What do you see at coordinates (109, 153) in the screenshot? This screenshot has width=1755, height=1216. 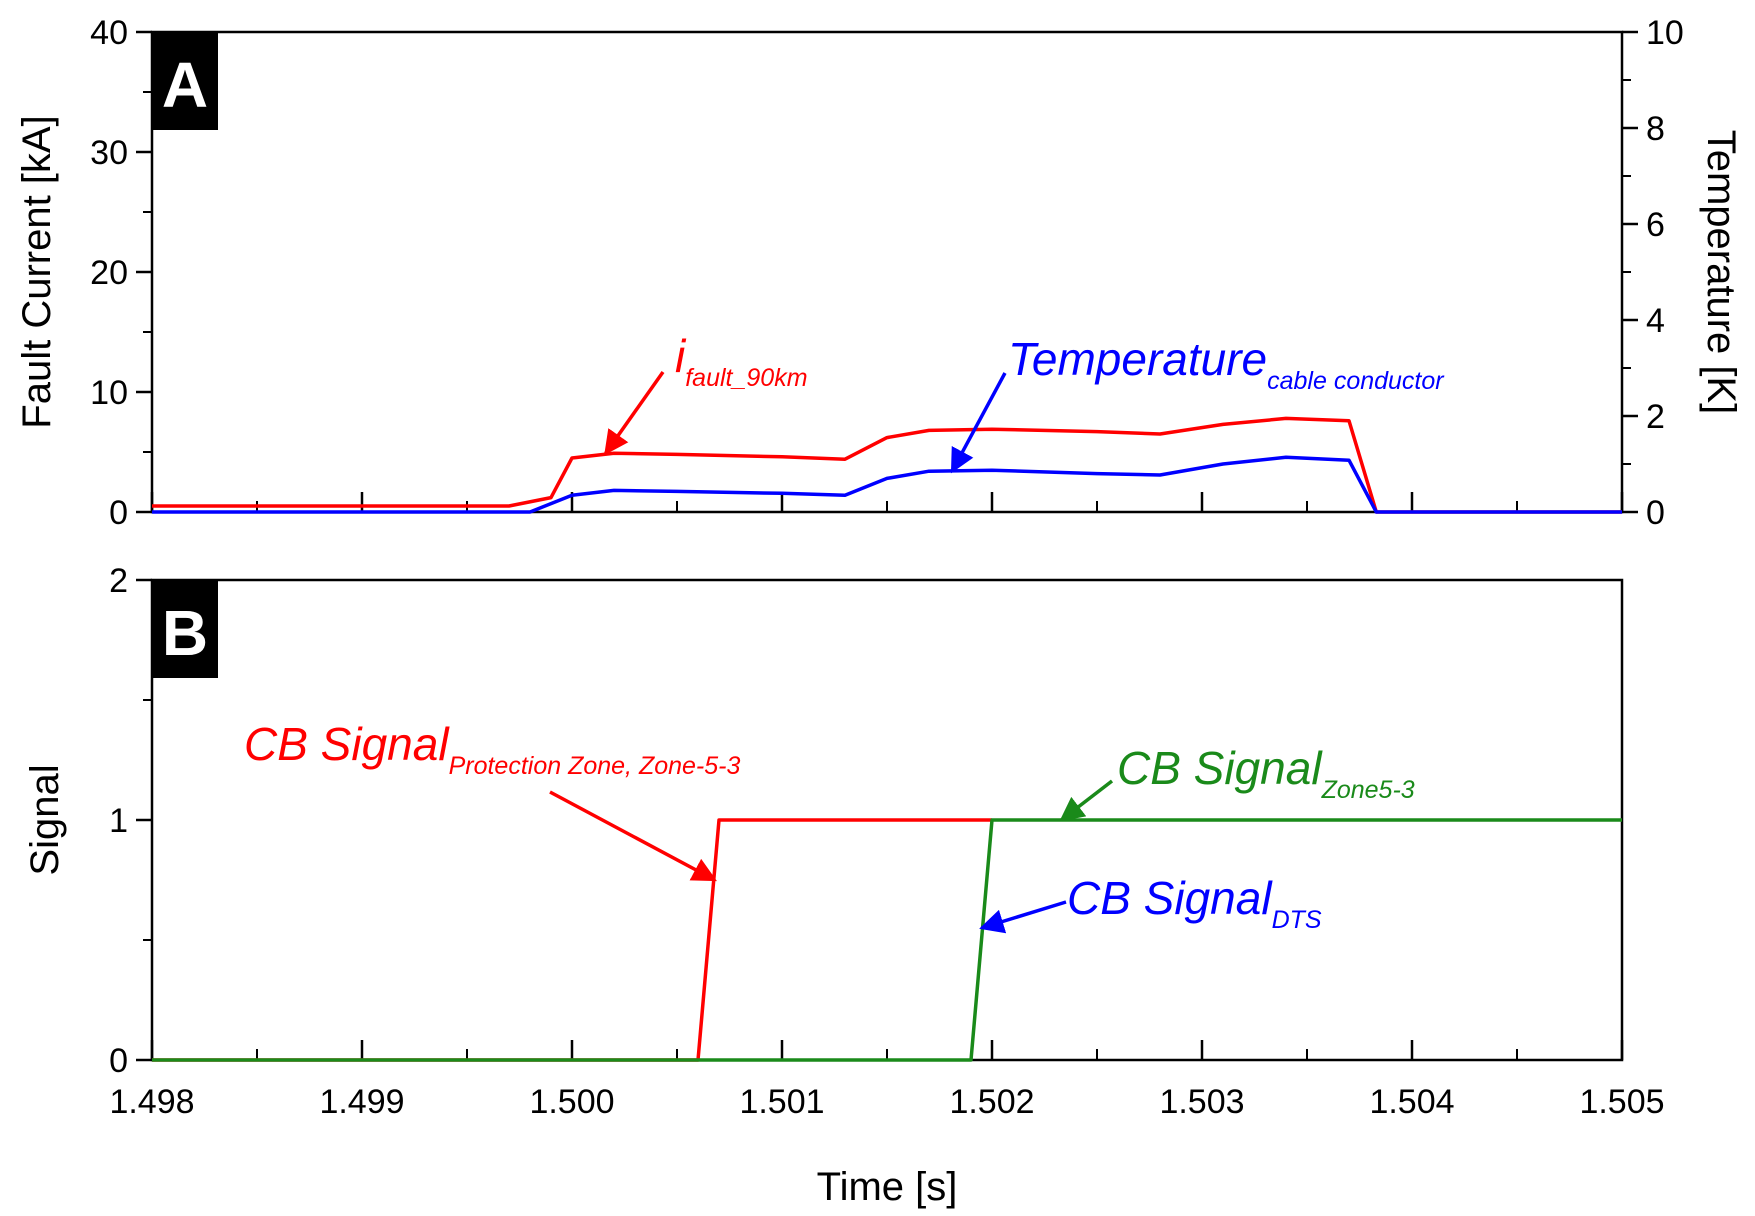 I see `y-tick-label: 30` at bounding box center [109, 153].